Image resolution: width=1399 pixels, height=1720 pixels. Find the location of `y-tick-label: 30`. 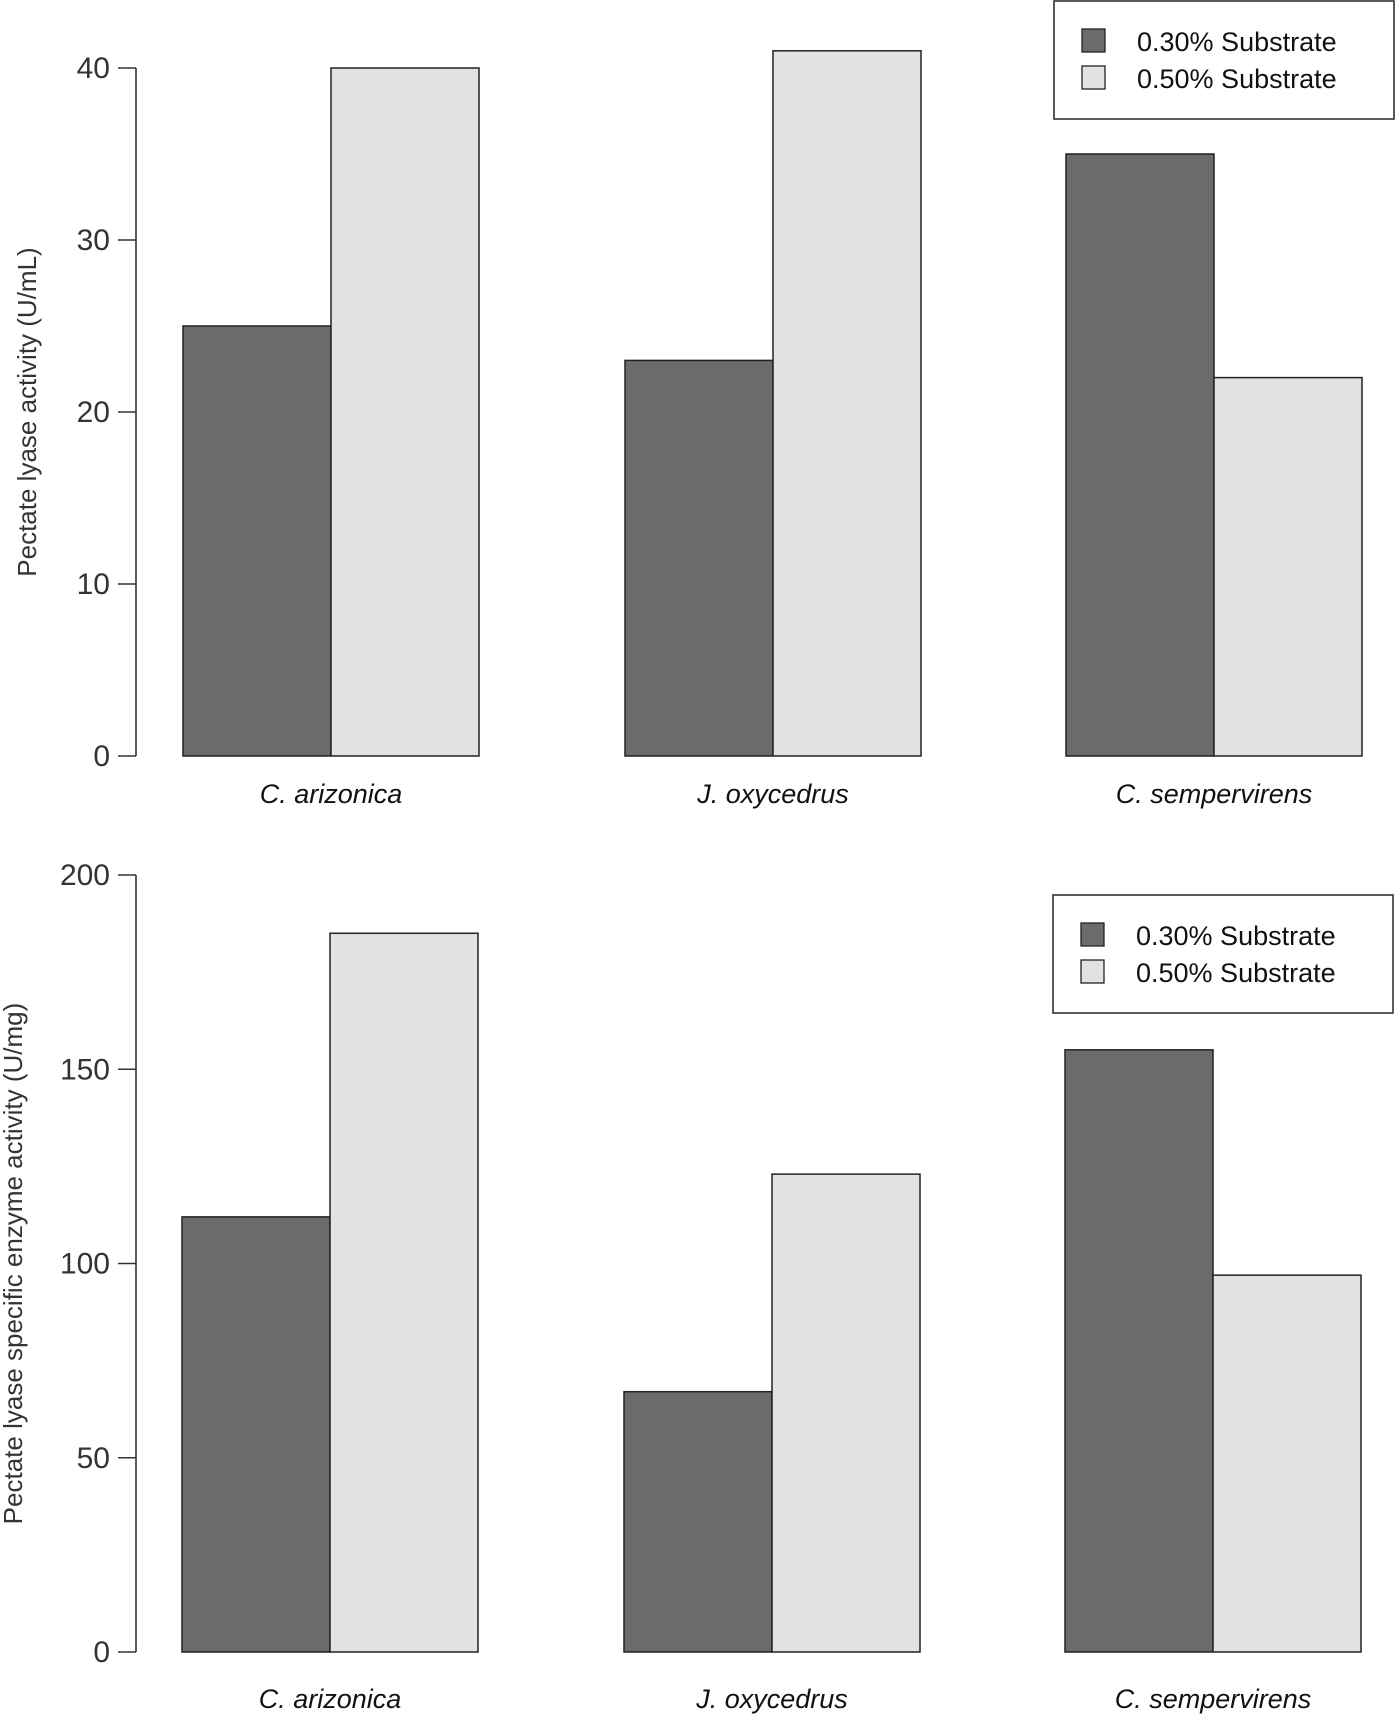

y-tick-label: 30 is located at coordinates (93, 240).